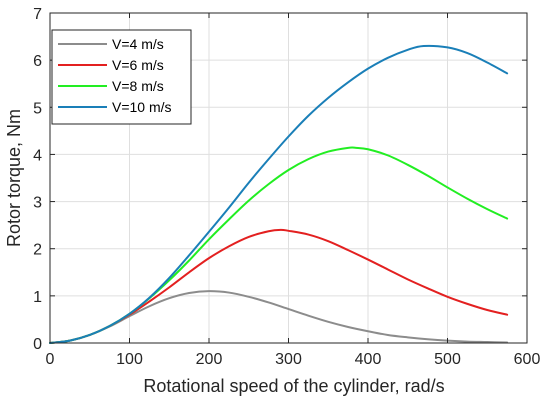 This screenshot has height=405, width=550. Describe the element at coordinates (447, 359) in the screenshot. I see `x-tick-label: 500` at that location.